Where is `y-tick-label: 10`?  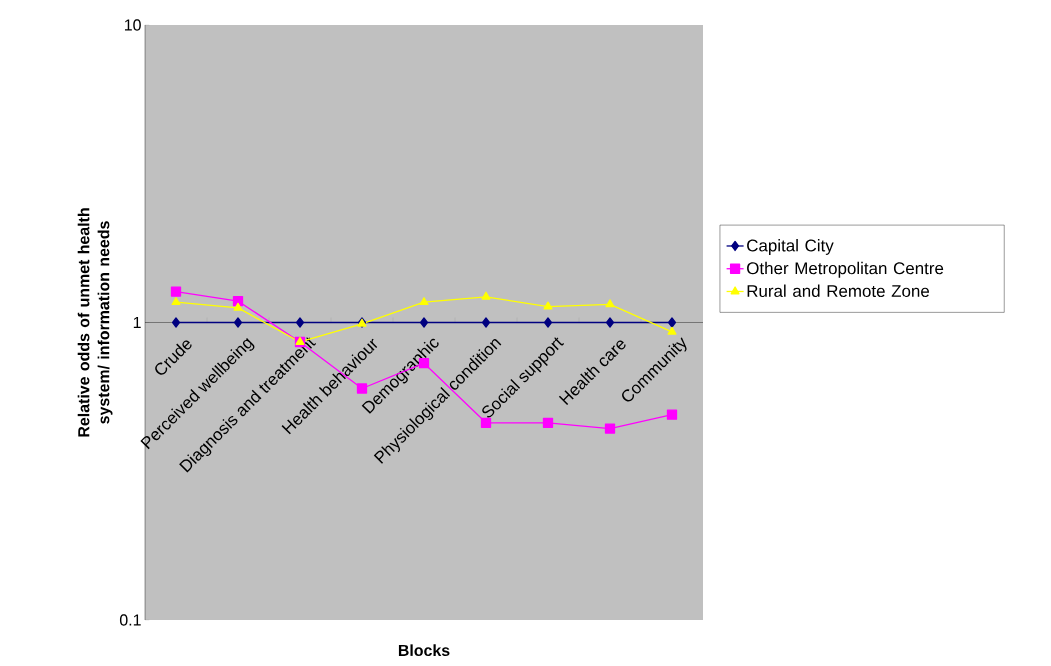
y-tick-label: 10 is located at coordinates (132, 25).